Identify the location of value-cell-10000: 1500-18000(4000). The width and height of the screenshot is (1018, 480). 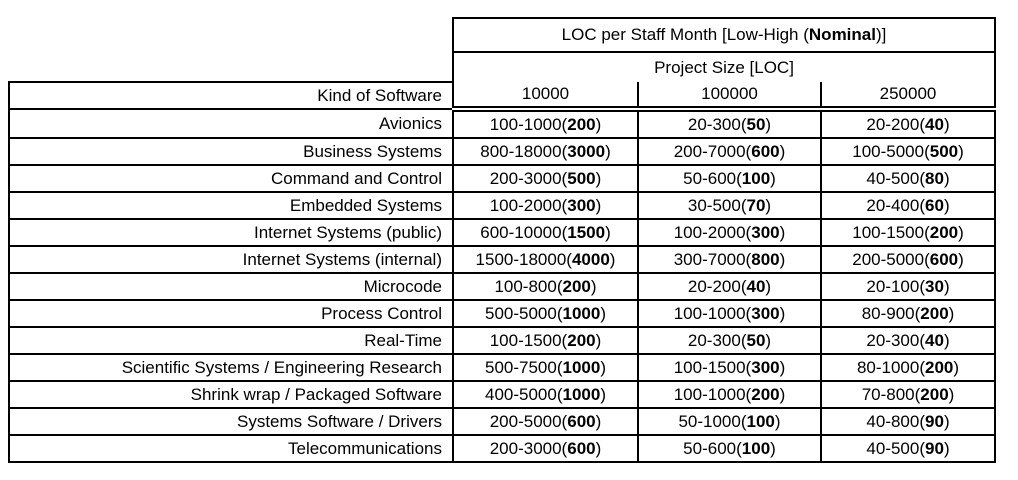
(545, 259).